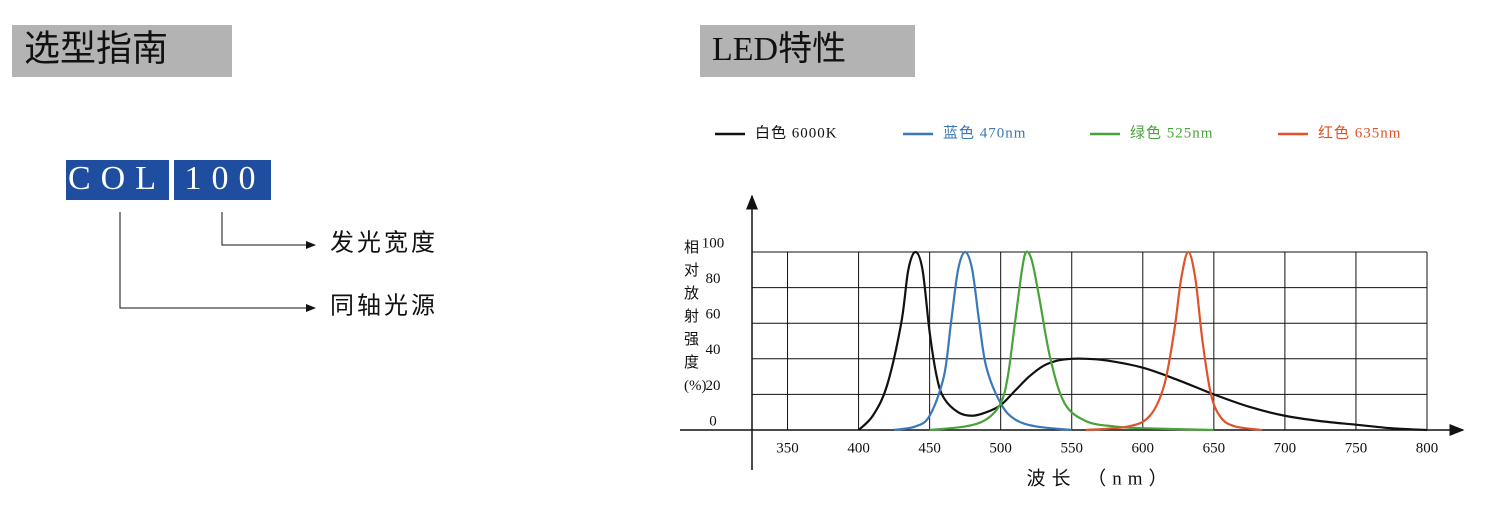 The image size is (1485, 507). Describe the element at coordinates (984, 132) in the screenshot. I see `legend-label: 蓝色 470nm` at that location.